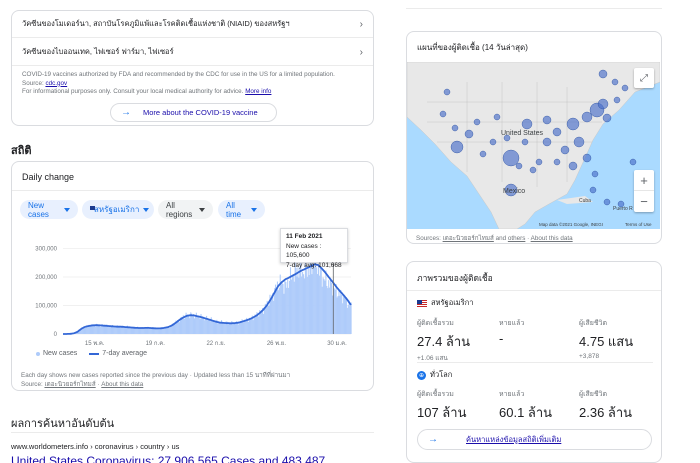 The height and width of the screenshot is (463, 700). What do you see at coordinates (516, 238) in the screenshot?
I see `map-source-others-link: others` at bounding box center [516, 238].